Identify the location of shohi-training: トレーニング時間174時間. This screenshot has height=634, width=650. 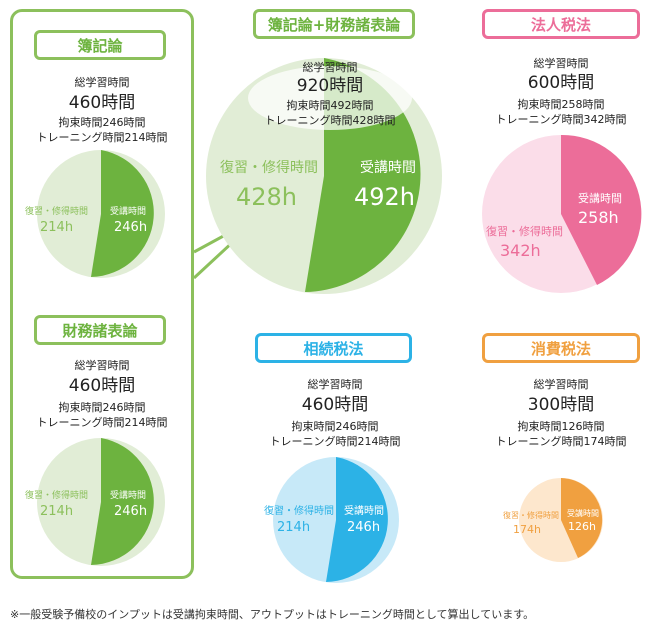
(561, 441).